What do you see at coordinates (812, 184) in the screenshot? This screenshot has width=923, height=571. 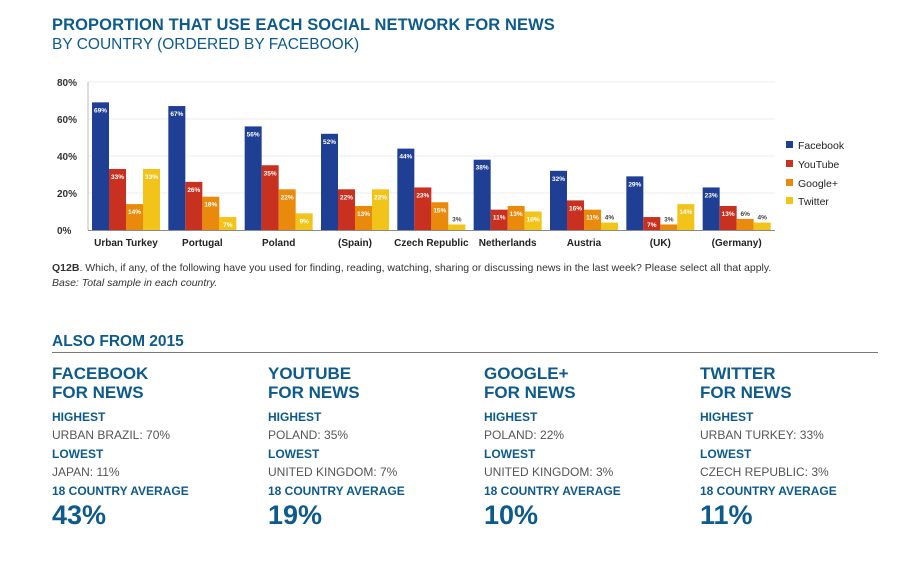 I see `legend-item-googleplus: Google+` at bounding box center [812, 184].